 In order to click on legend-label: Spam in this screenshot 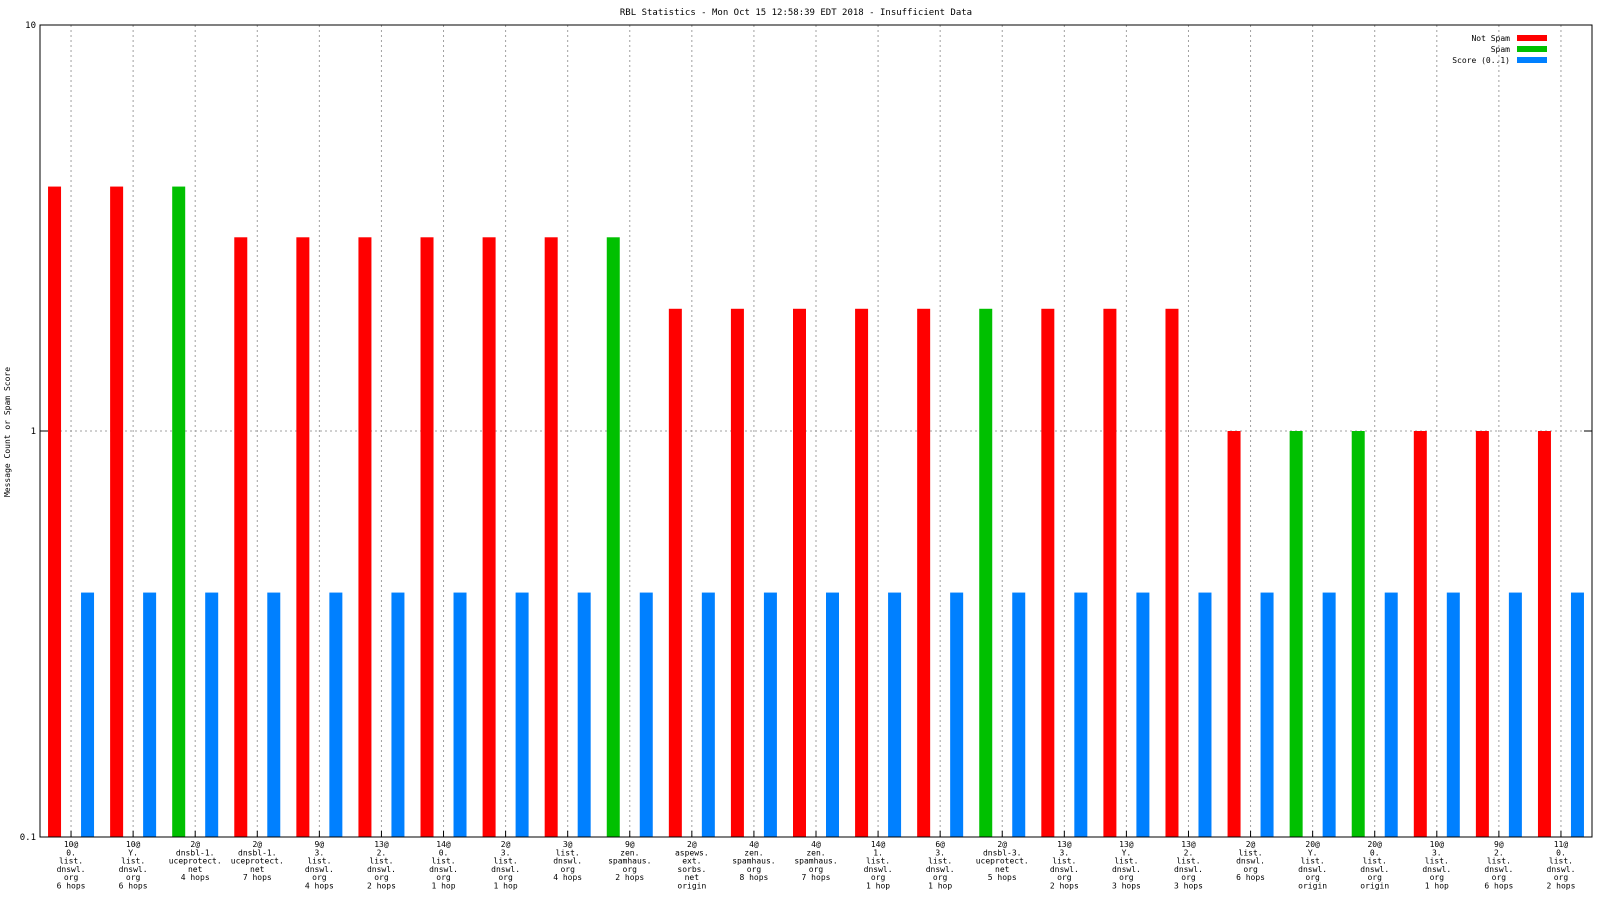, I will do `click(1500, 49)`.